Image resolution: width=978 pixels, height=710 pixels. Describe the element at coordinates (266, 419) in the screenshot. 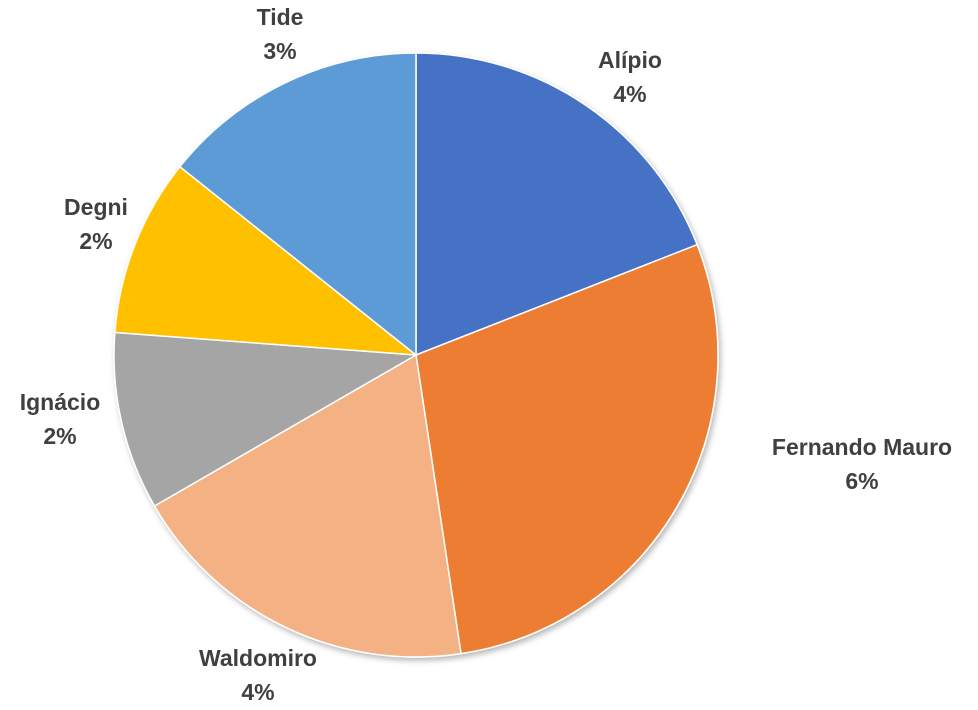

I see `pie-slice-ignacio` at that location.